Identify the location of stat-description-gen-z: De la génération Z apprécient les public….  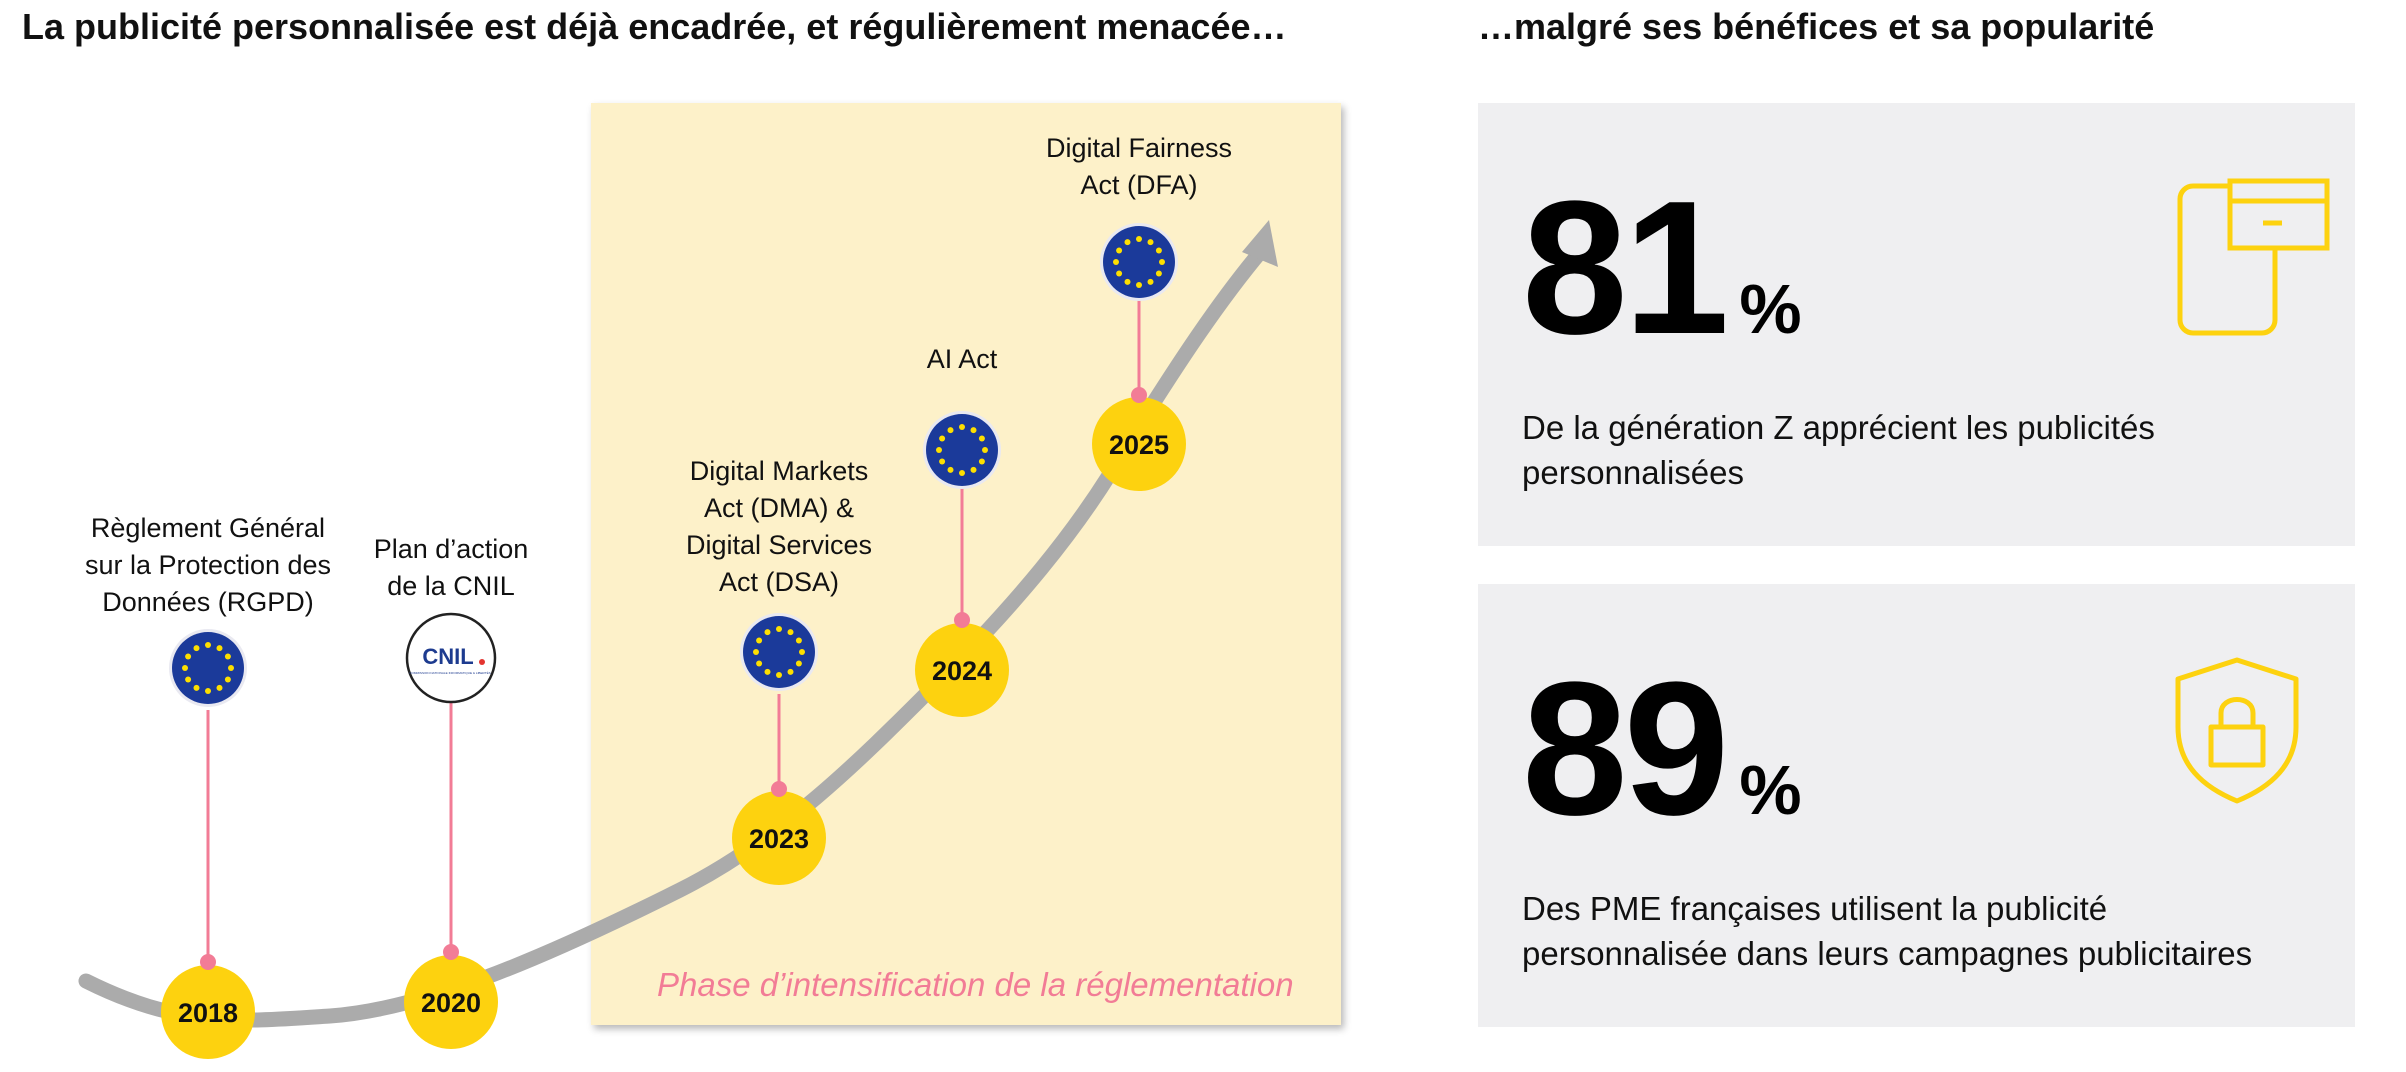
(1838, 450).